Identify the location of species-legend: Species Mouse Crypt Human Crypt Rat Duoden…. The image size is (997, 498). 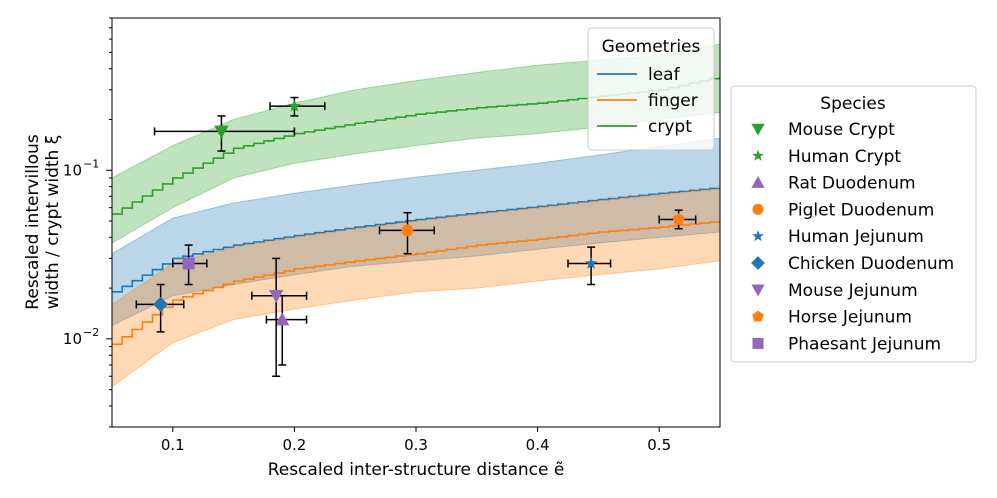
(853, 224).